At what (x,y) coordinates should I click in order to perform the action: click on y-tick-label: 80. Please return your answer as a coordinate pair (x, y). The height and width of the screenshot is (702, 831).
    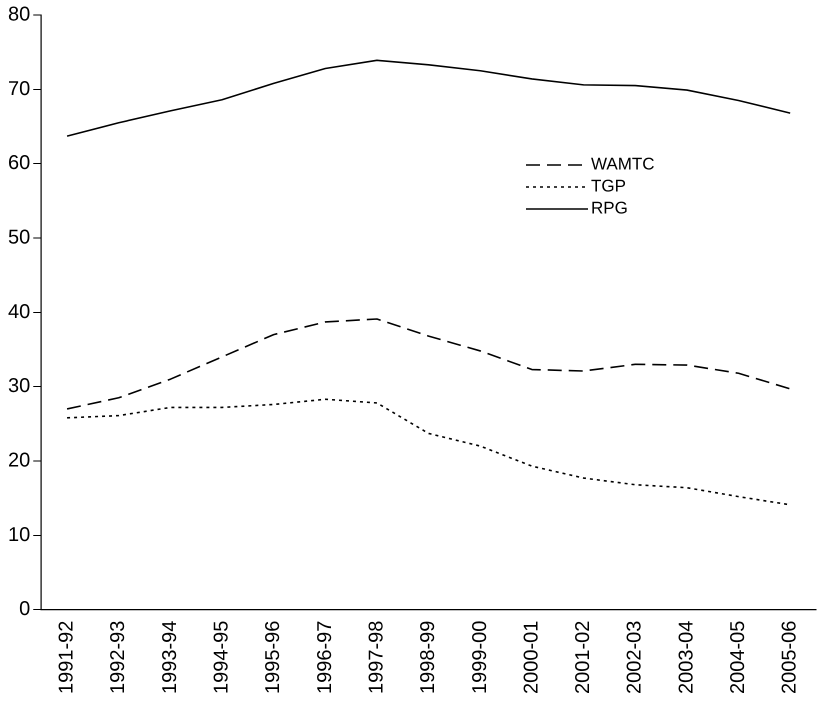
    Looking at the image, I should click on (19, 15).